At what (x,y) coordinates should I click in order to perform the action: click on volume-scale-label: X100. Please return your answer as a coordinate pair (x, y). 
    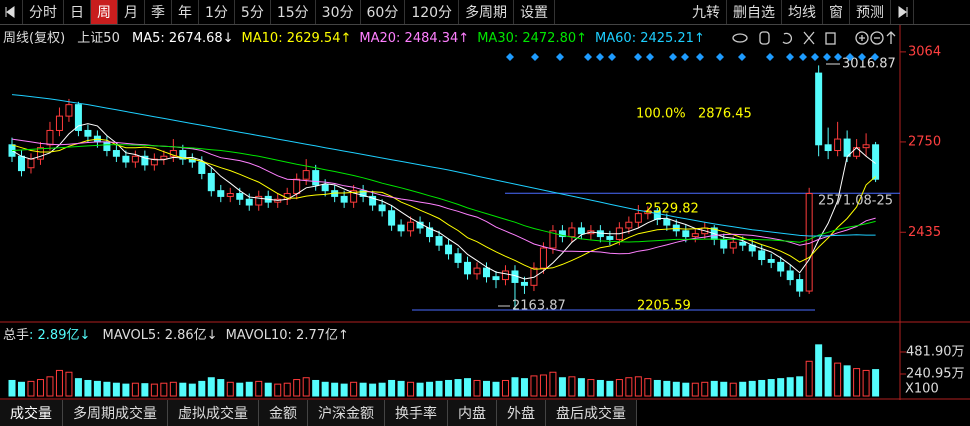
    Looking at the image, I should click on (922, 389).